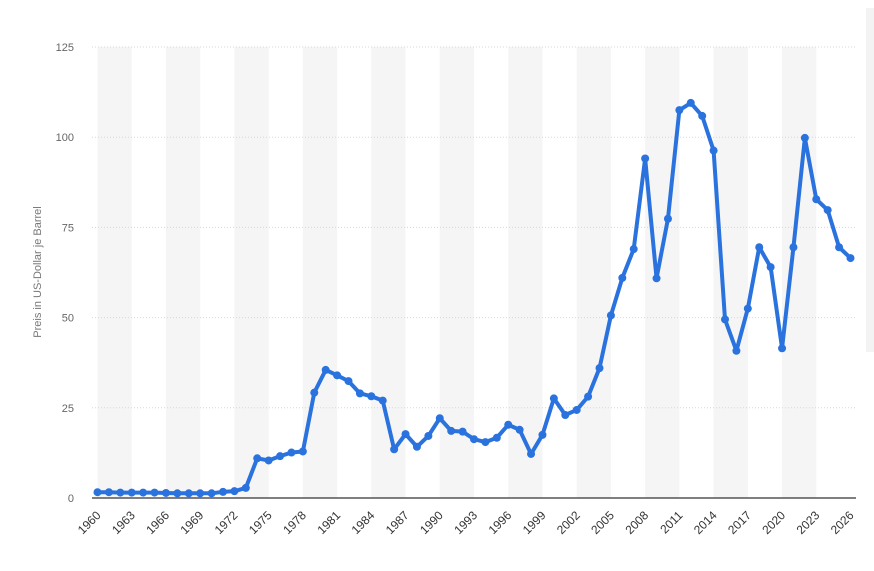 The image size is (874, 571). I want to click on x-tick-label: 1960, so click(89, 522).